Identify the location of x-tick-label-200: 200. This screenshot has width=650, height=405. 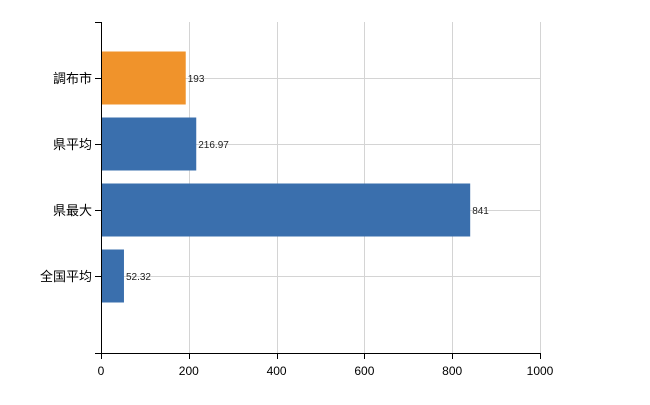
(189, 371).